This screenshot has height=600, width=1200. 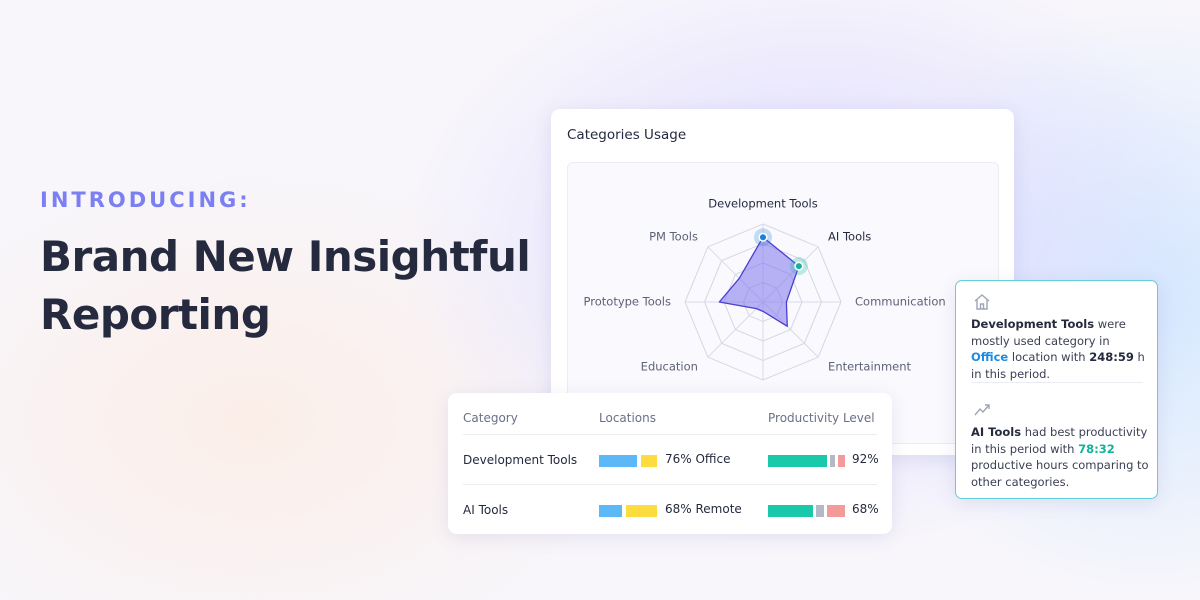 I want to click on insight-fragment: Office, so click(x=990, y=357).